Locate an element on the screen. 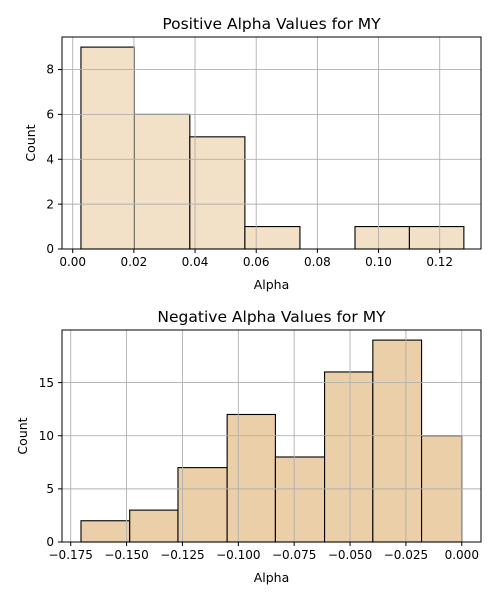 Image resolution: width=500 pixels, height=600 pixels. chart-title: Negative Alpha Values for MY is located at coordinates (271, 317).